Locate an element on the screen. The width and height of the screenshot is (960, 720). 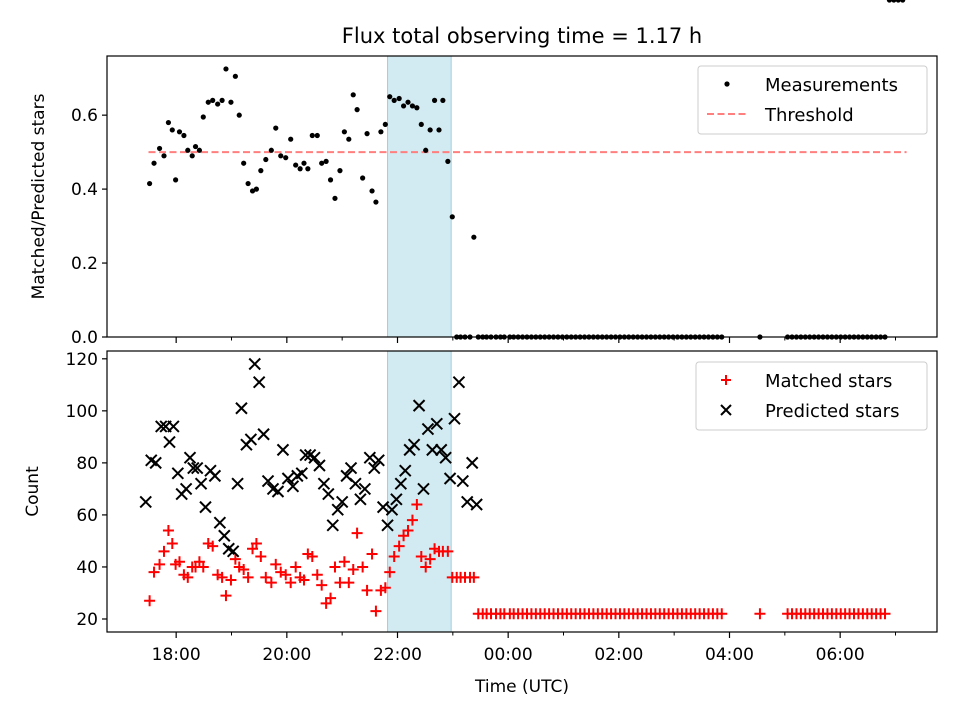
count-legend-box is located at coordinates (811, 396).